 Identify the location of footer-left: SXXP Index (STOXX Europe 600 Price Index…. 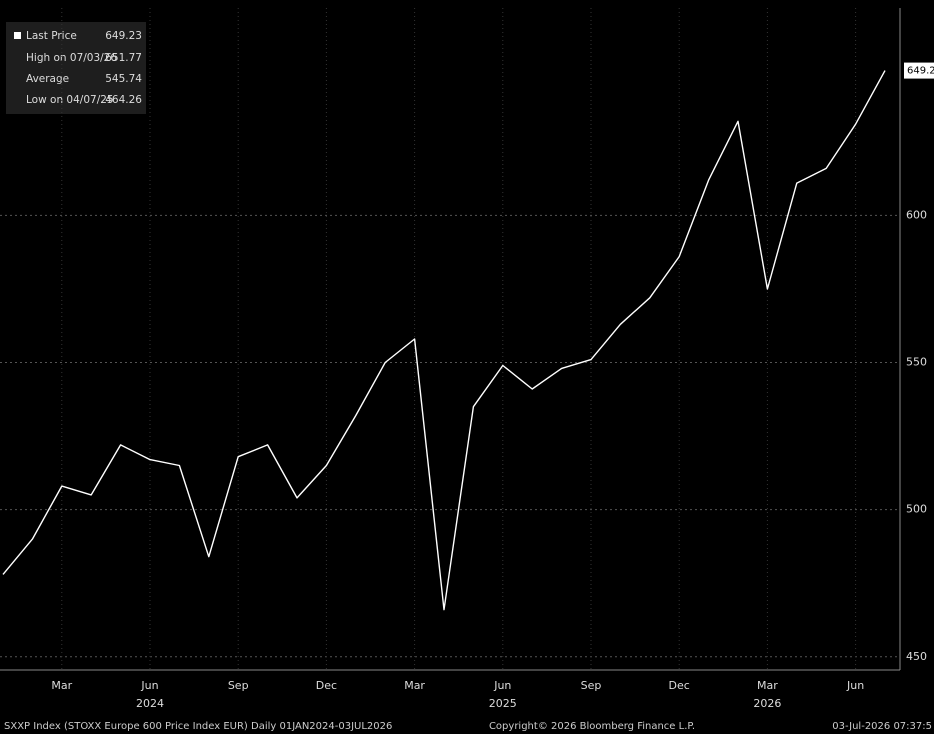
(198, 726).